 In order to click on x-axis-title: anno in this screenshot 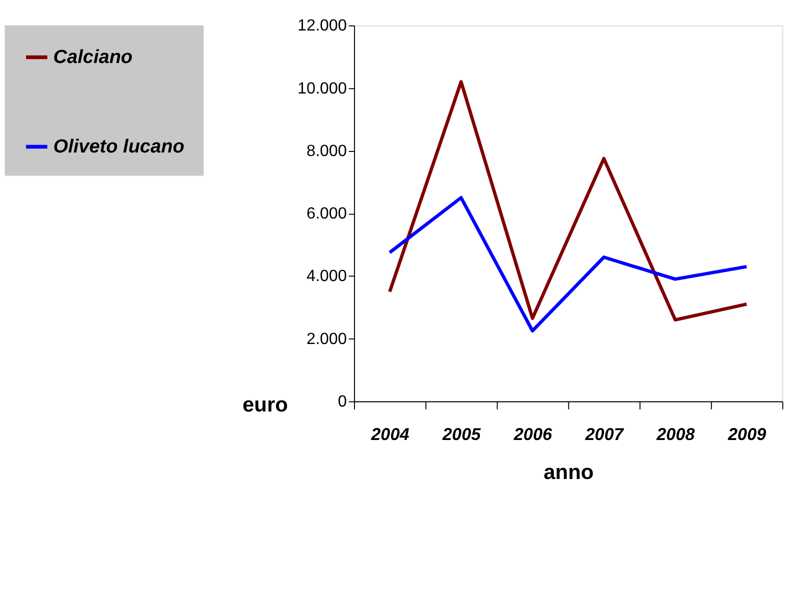, I will do `click(569, 472)`.